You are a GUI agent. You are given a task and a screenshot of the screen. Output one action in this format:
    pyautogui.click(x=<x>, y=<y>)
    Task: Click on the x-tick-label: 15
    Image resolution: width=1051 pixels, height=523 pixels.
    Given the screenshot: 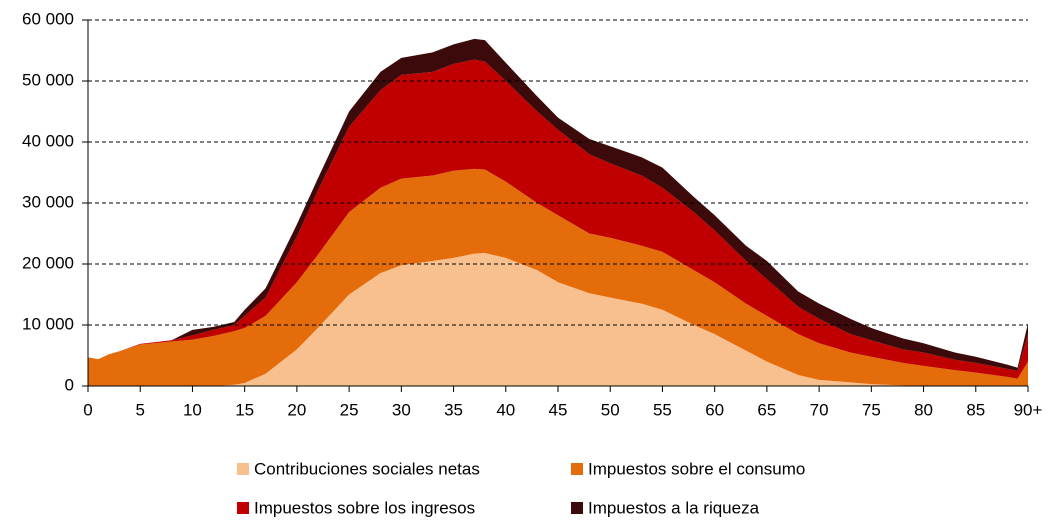 What is the action you would take?
    pyautogui.click(x=244, y=409)
    